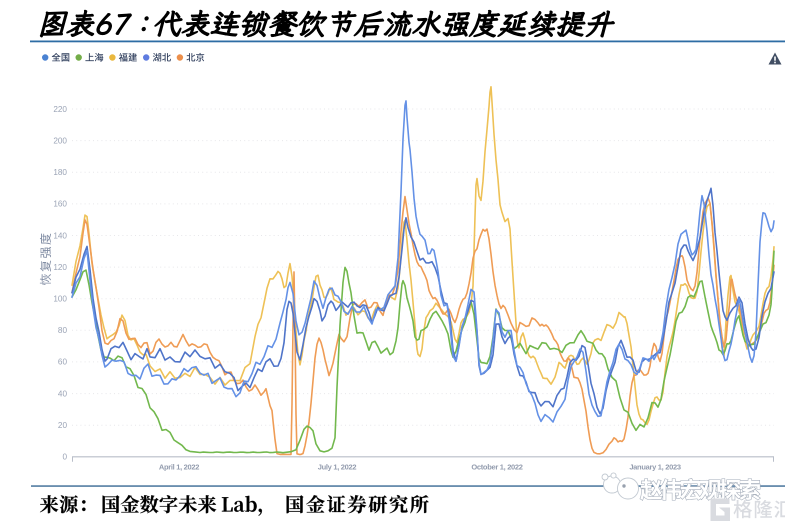  Describe the element at coordinates (496, 467) in the screenshot. I see `svg-text: October 1, 2022` at that location.